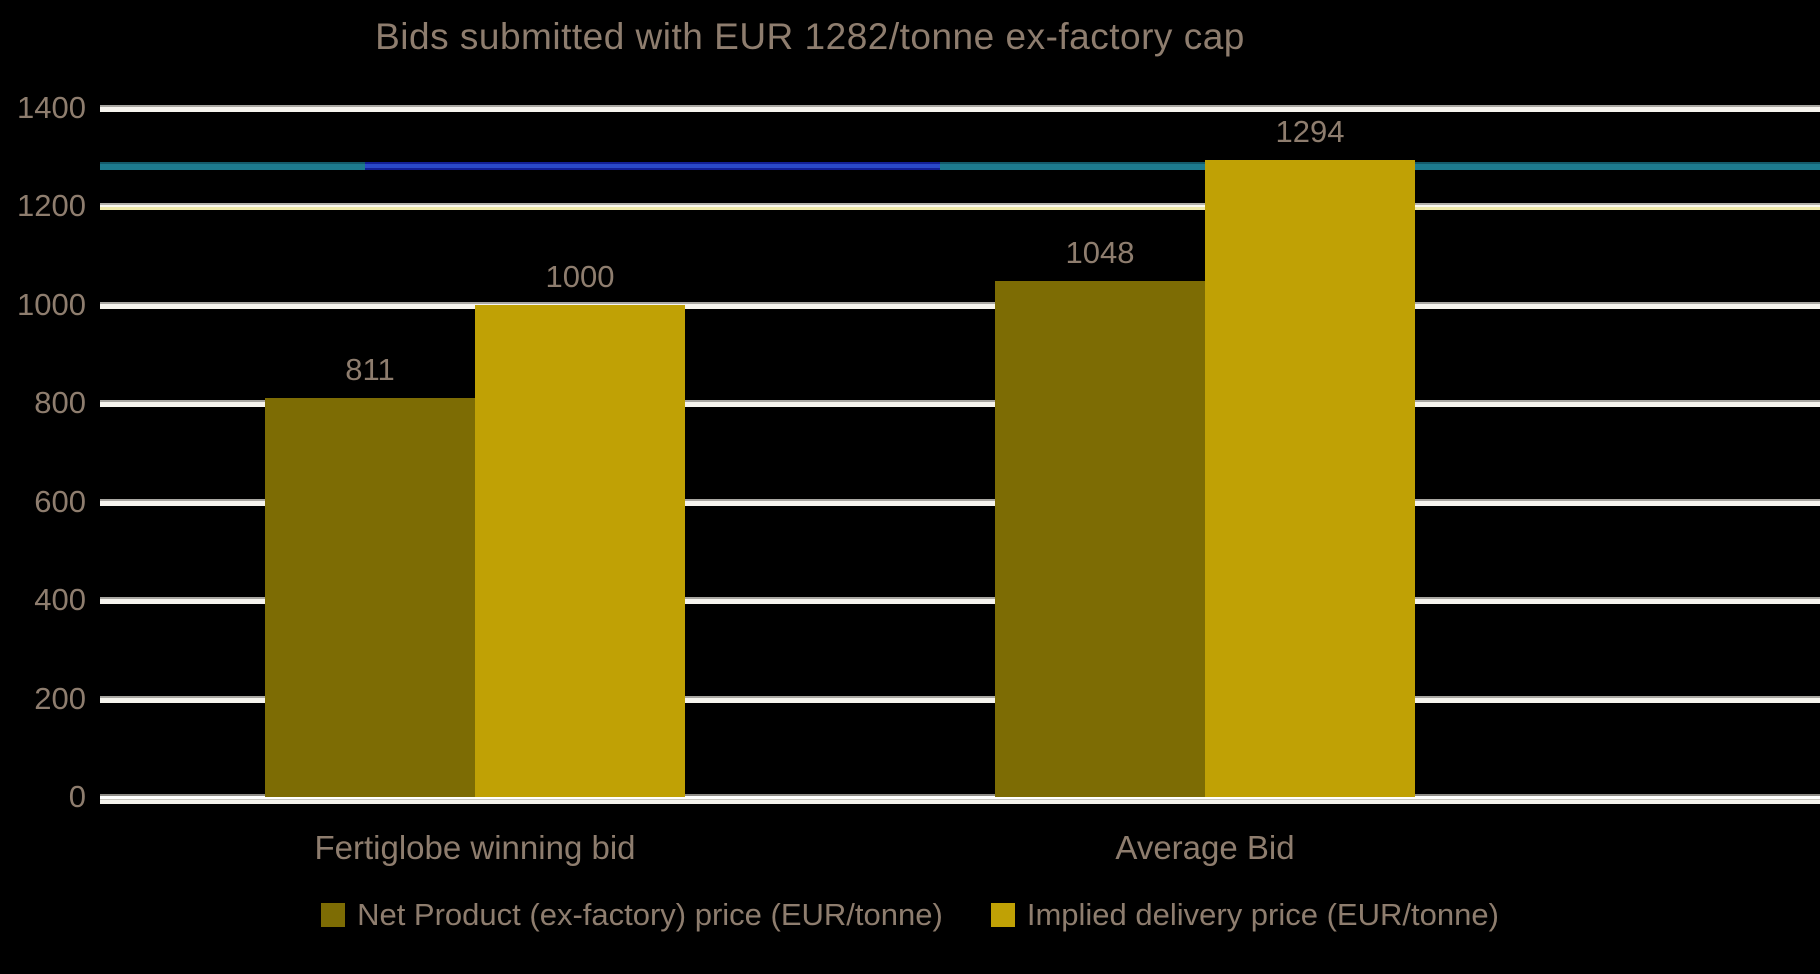 This screenshot has height=974, width=1820. What do you see at coordinates (960, 166) in the screenshot?
I see `cap-line` at bounding box center [960, 166].